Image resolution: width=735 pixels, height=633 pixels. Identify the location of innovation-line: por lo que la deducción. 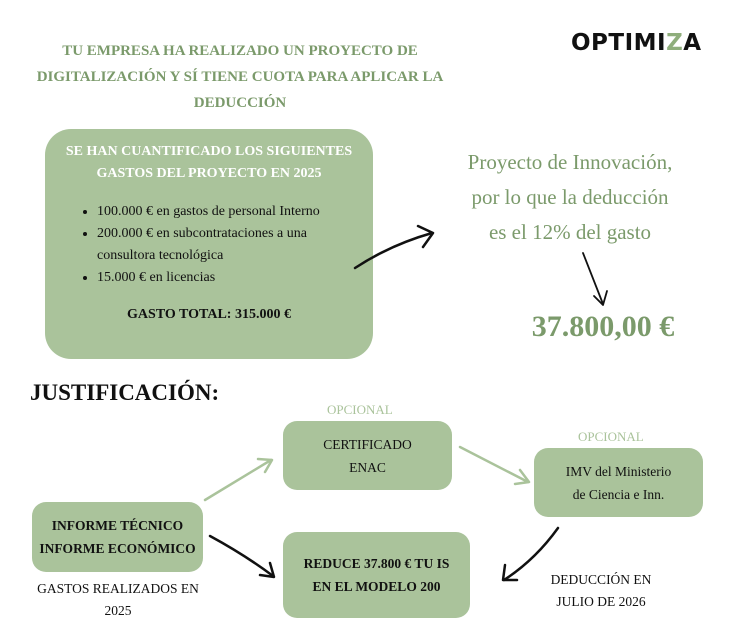
(570, 197).